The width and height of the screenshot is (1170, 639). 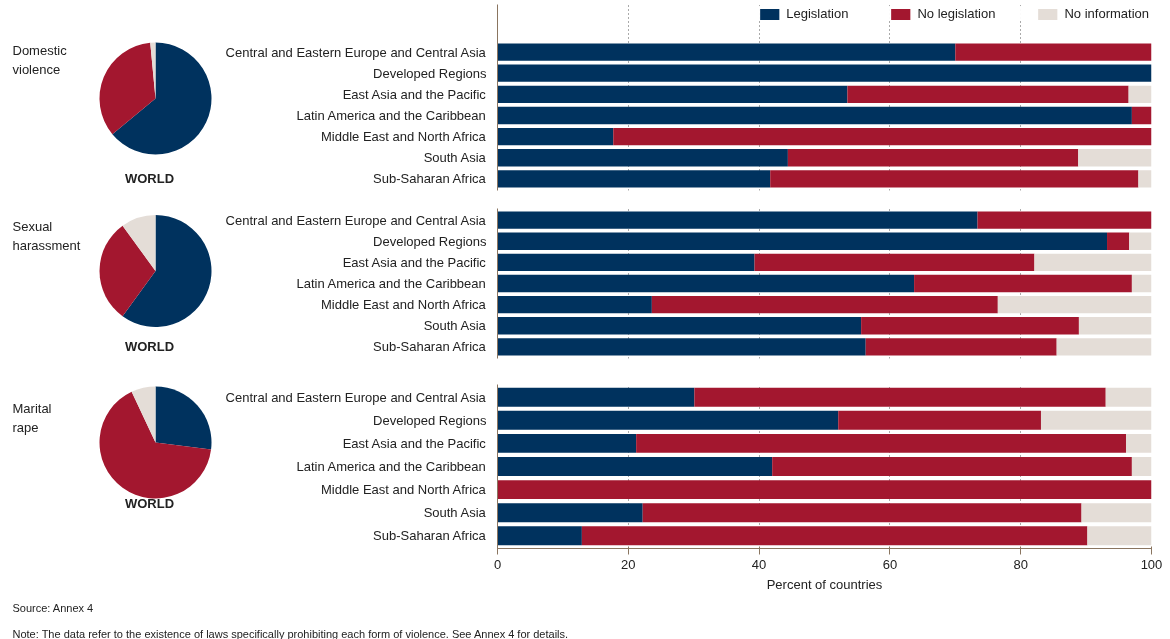 I want to click on text: Note: The data refer to the existence of laws specifically prohibiting each form of violence. See Annex 4 for details., so click(x=290, y=633).